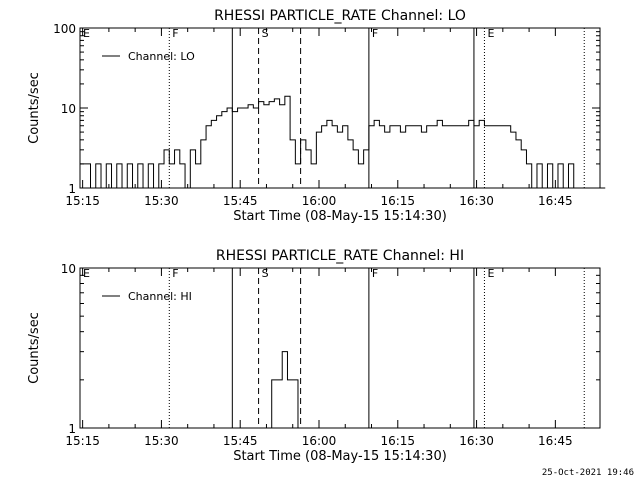 The height and width of the screenshot is (484, 640). I want to click on footer-timestamp: 25-Oct-2021 19:46, so click(587, 473).